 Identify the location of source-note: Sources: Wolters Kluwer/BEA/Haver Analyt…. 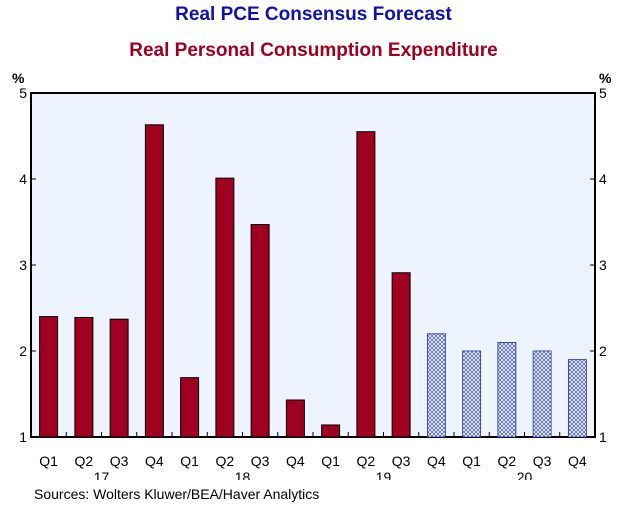
(177, 494).